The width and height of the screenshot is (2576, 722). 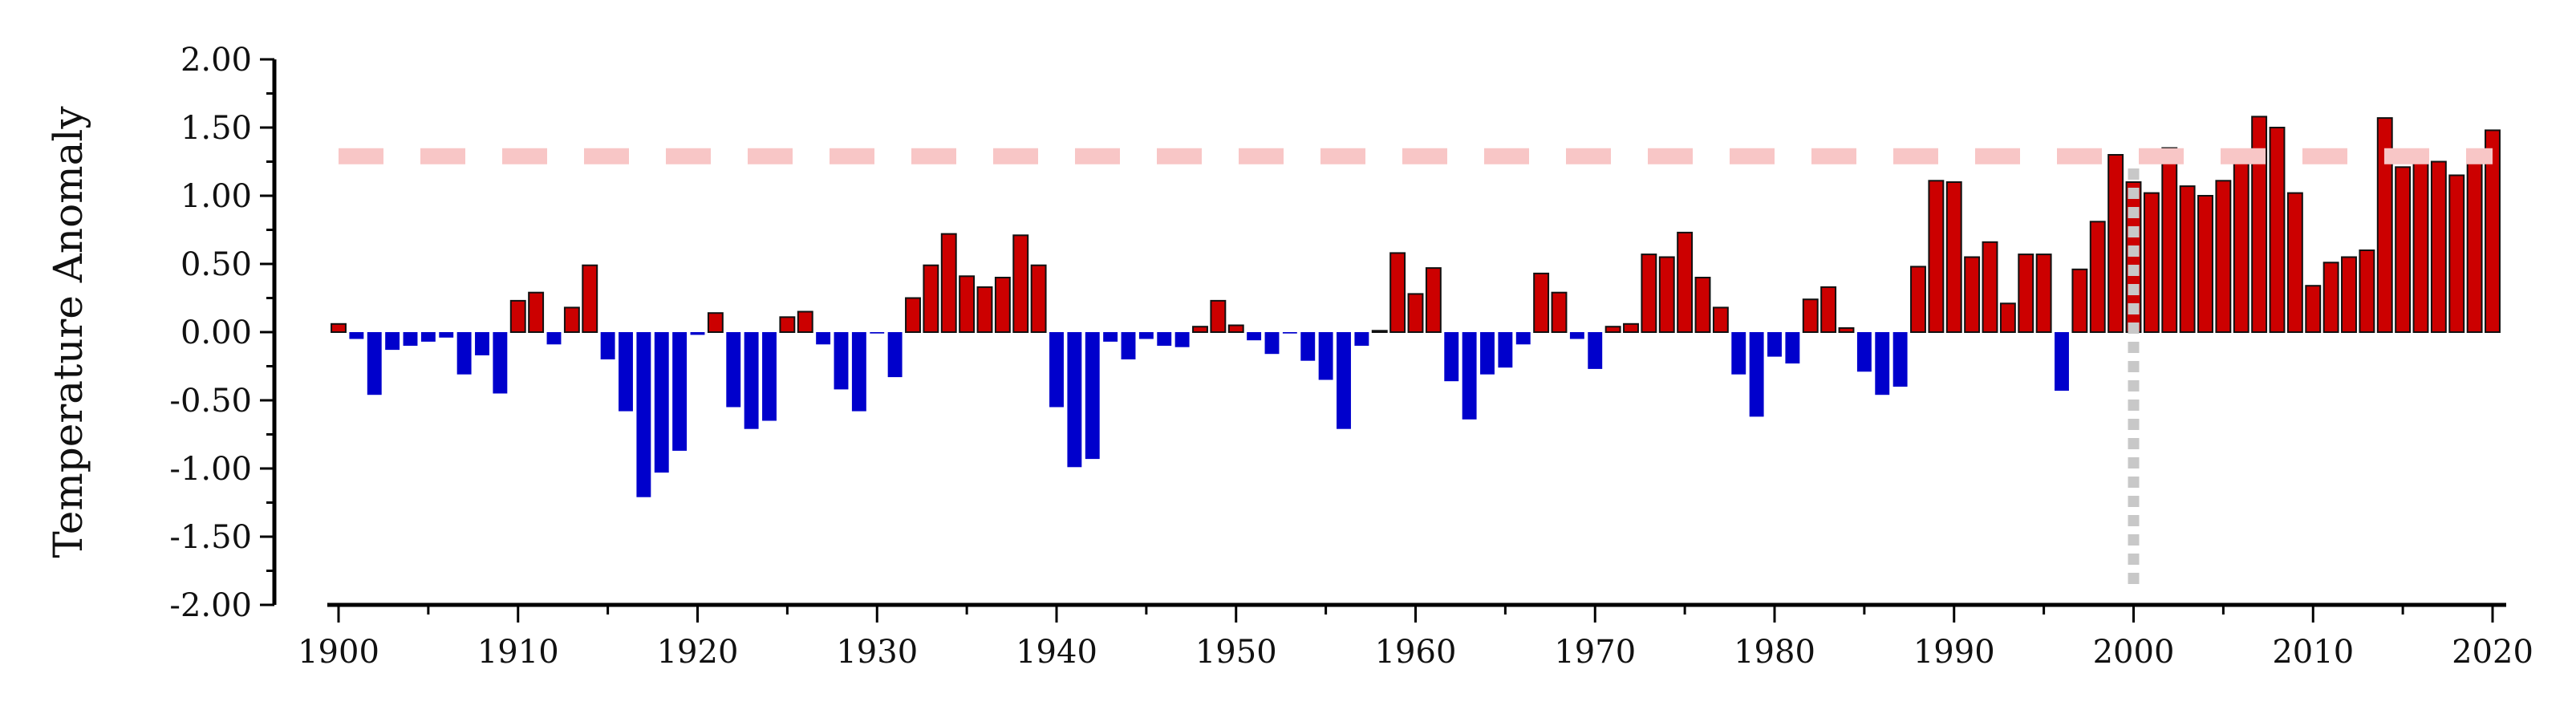 What do you see at coordinates (1182, 339) in the screenshot?
I see `bar-1947` at bounding box center [1182, 339].